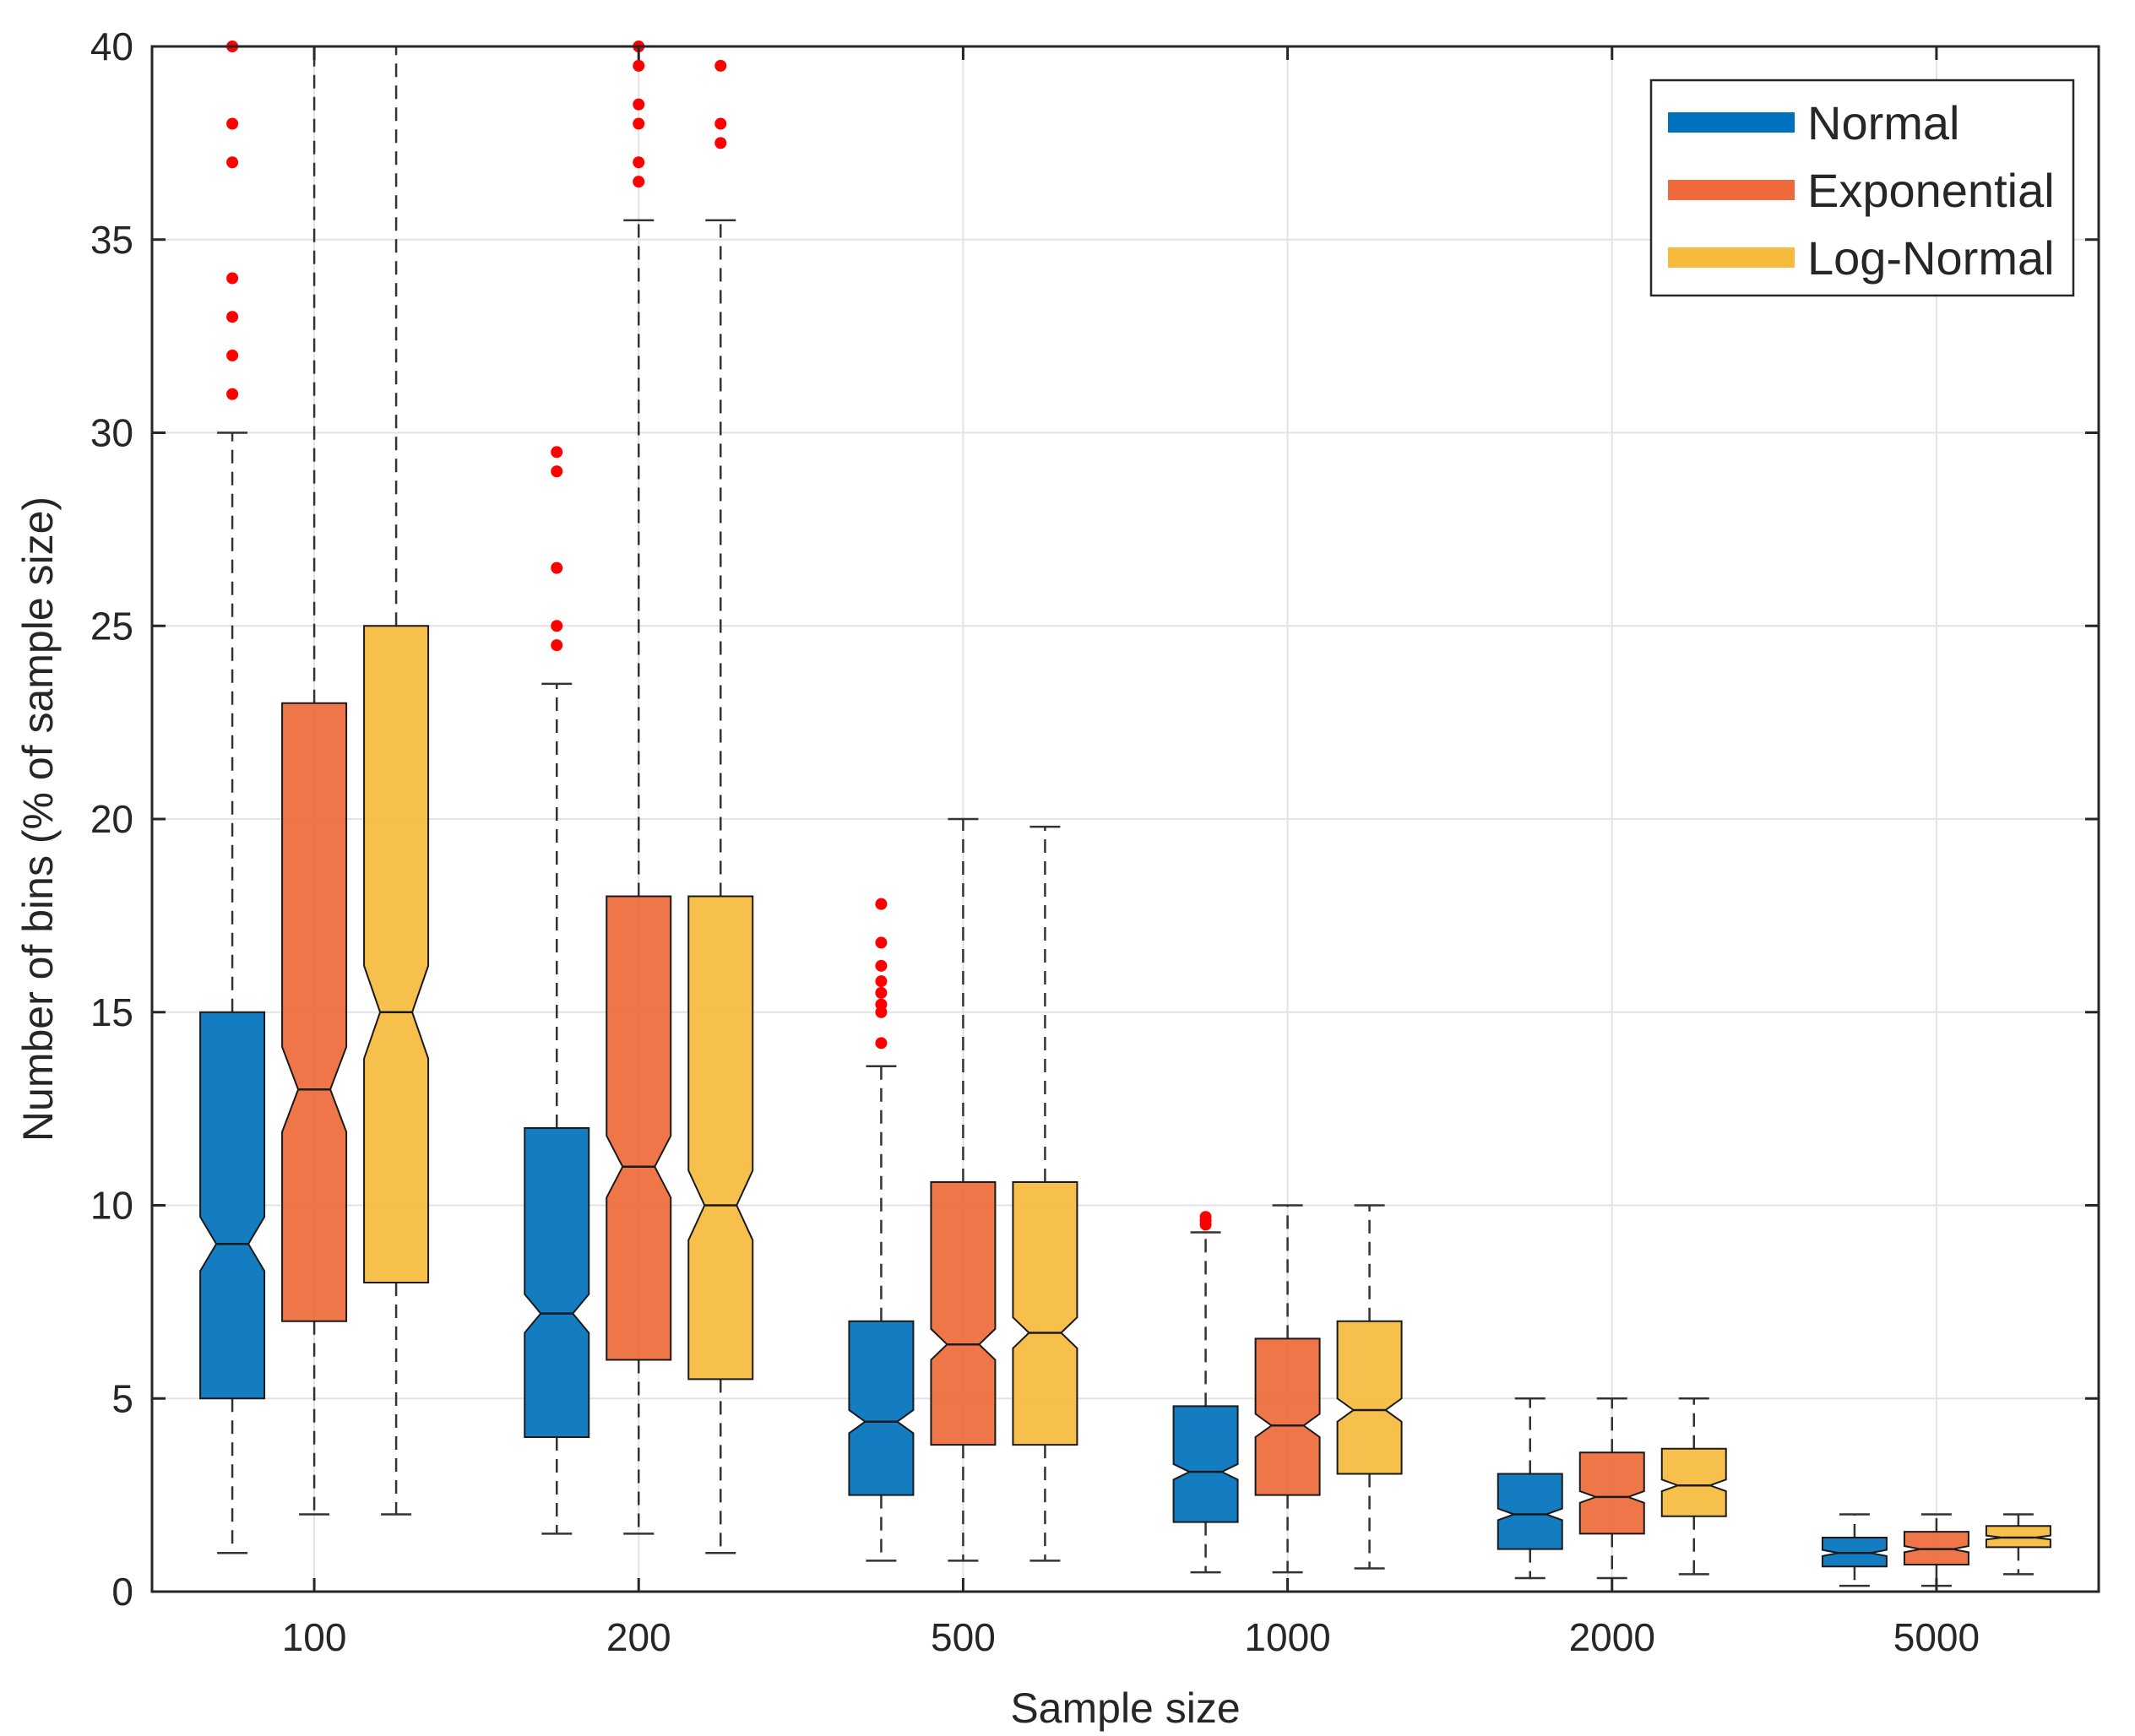 This screenshot has width=2135, height=1736. What do you see at coordinates (315, 1637) in the screenshot?
I see `x-tick-label: 100` at bounding box center [315, 1637].